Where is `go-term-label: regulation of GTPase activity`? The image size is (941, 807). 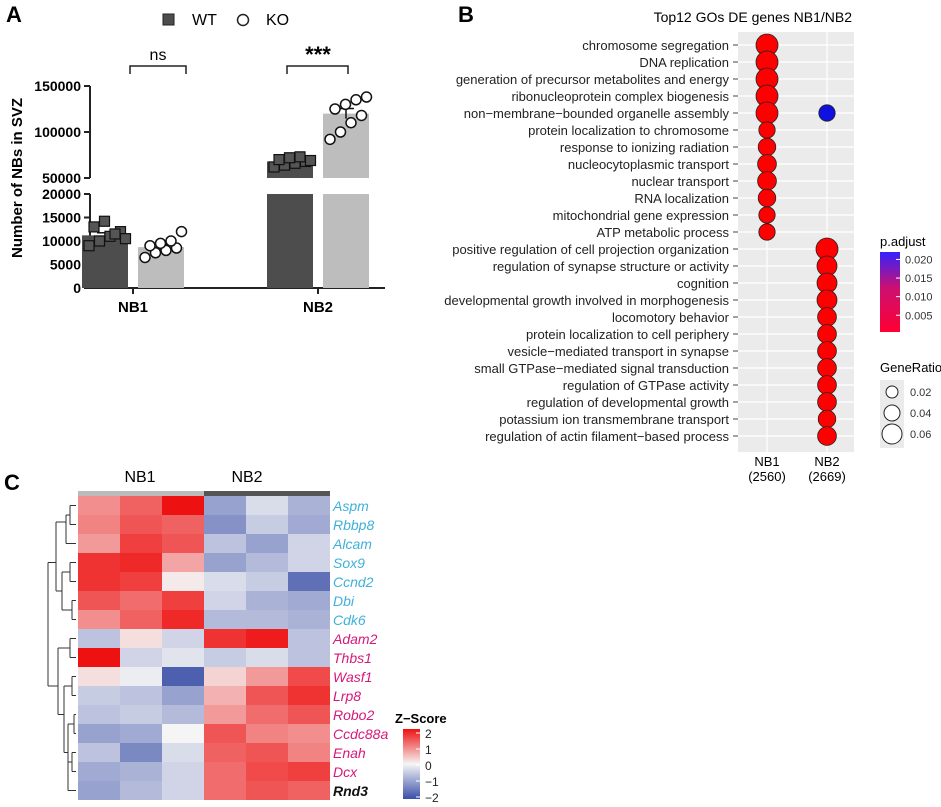 go-term-label: regulation of GTPase activity is located at coordinates (646, 385).